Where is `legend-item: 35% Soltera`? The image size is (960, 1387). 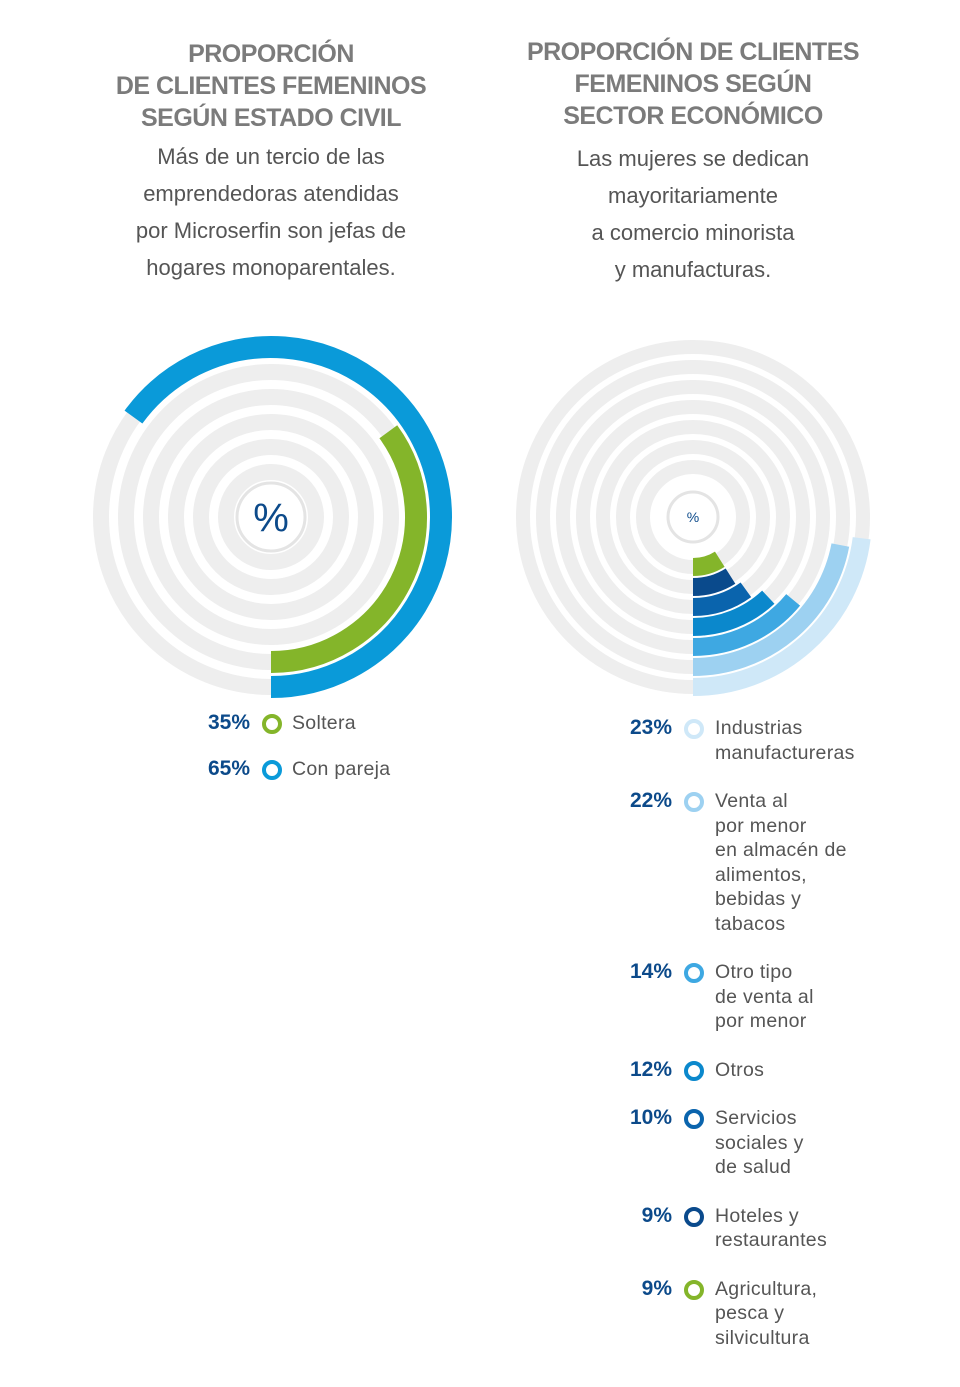
legend-item: 35% Soltera is located at coordinates (290, 723).